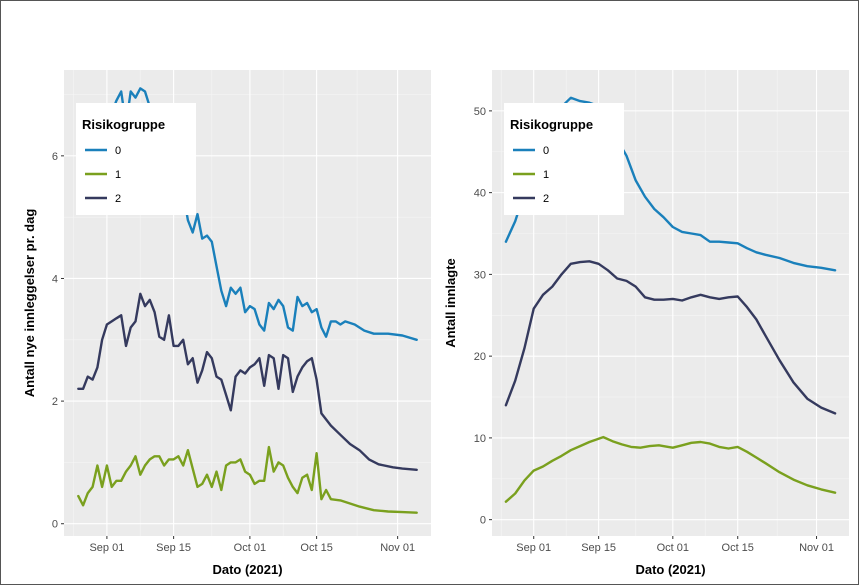 This screenshot has height=586, width=859. What do you see at coordinates (450, 303) in the screenshot?
I see `y-axis-title: Antall innlagte` at bounding box center [450, 303].